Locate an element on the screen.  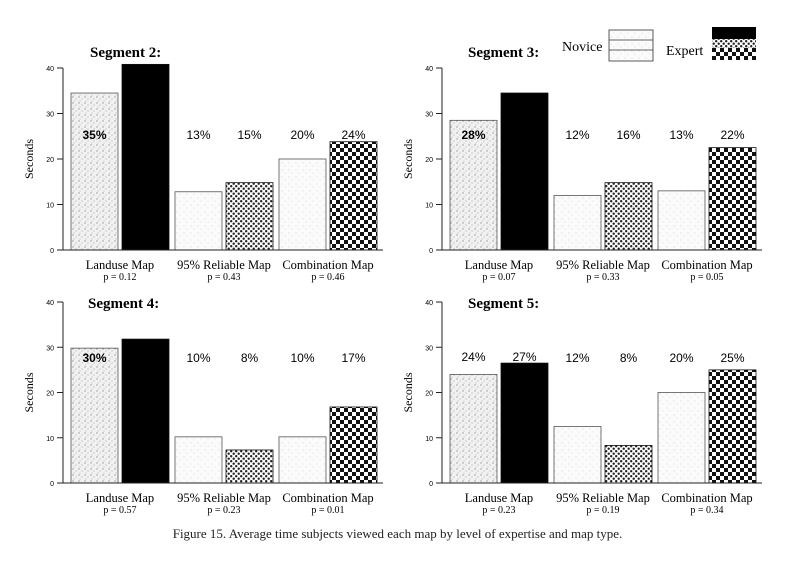
chart-title: Segment 5: is located at coordinates (503, 304).